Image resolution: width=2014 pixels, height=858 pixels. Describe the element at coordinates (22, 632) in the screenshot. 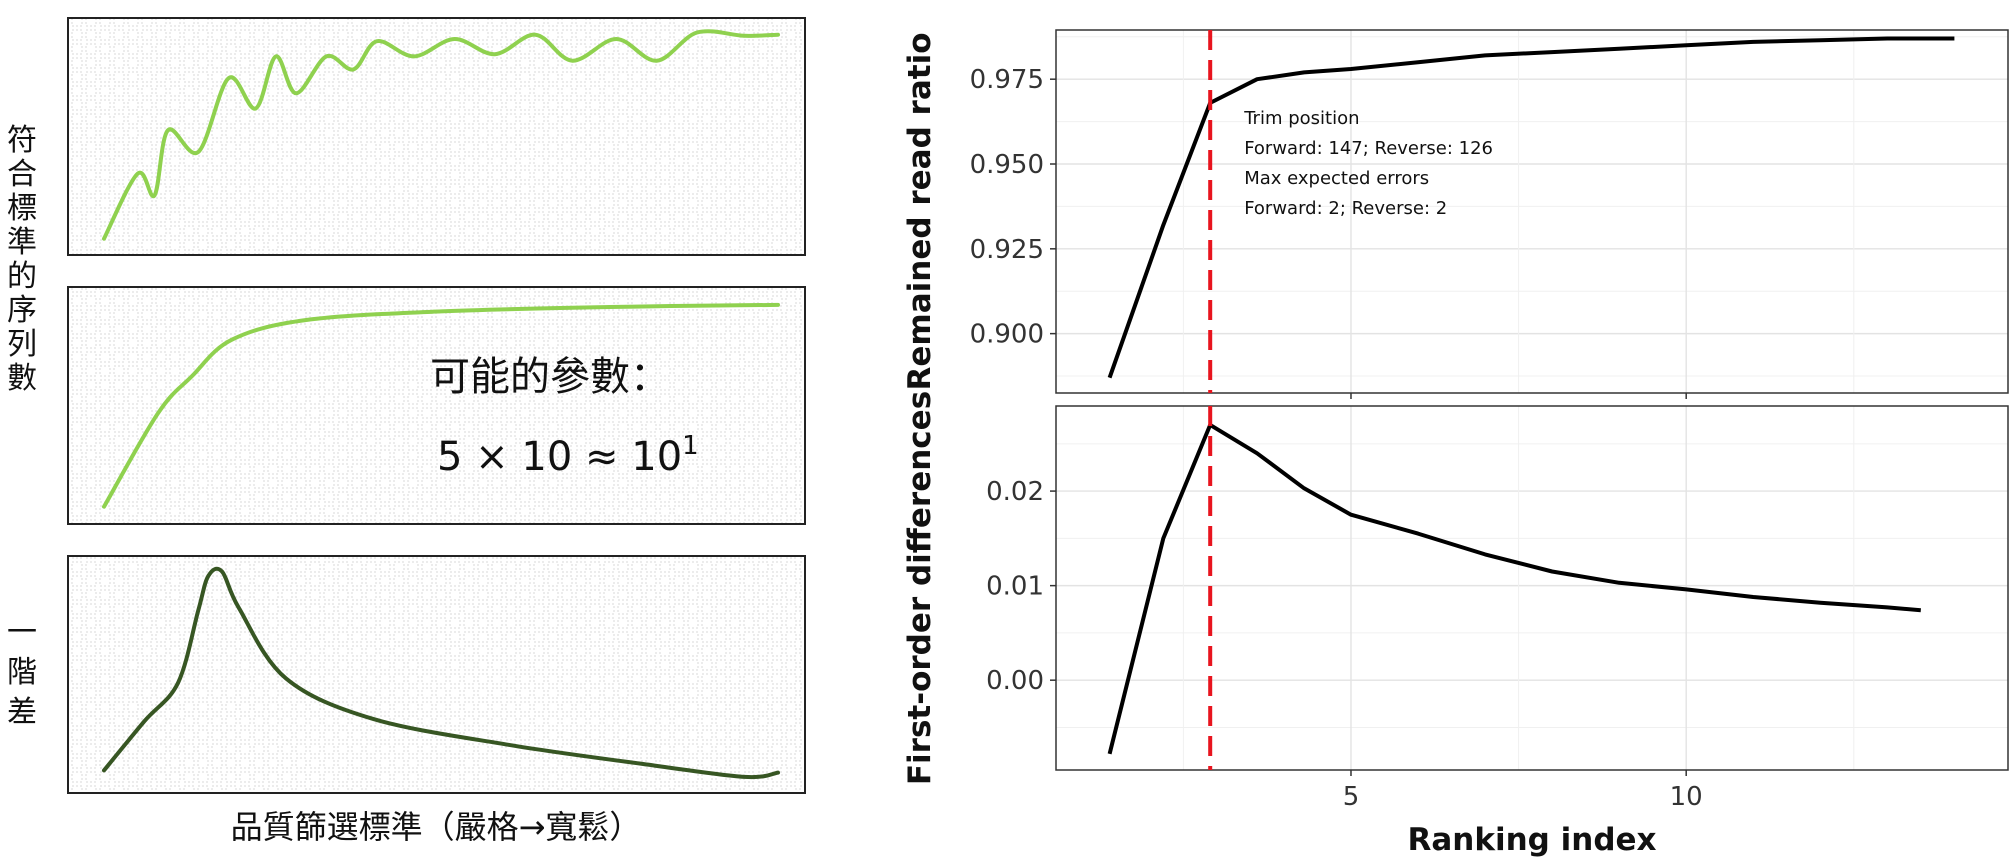

I see `left-ylabel-char: 一` at that location.